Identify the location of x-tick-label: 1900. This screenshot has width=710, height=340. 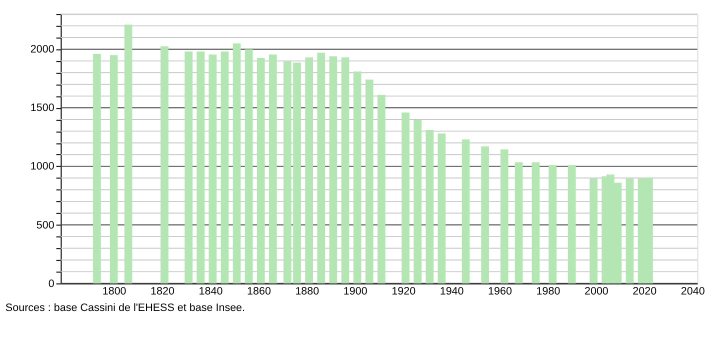
(355, 292).